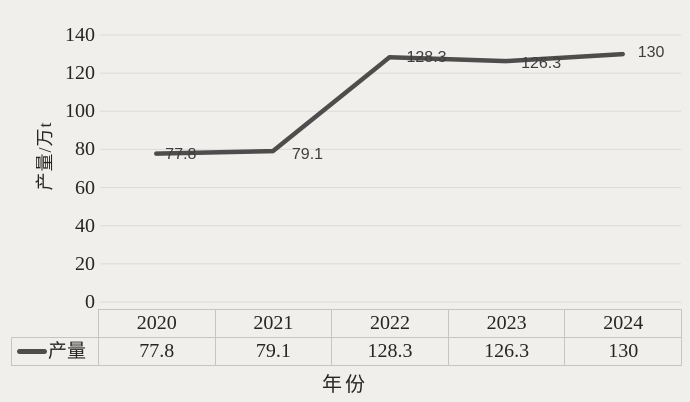  What do you see at coordinates (651, 53) in the screenshot?
I see `data-label: 130` at bounding box center [651, 53].